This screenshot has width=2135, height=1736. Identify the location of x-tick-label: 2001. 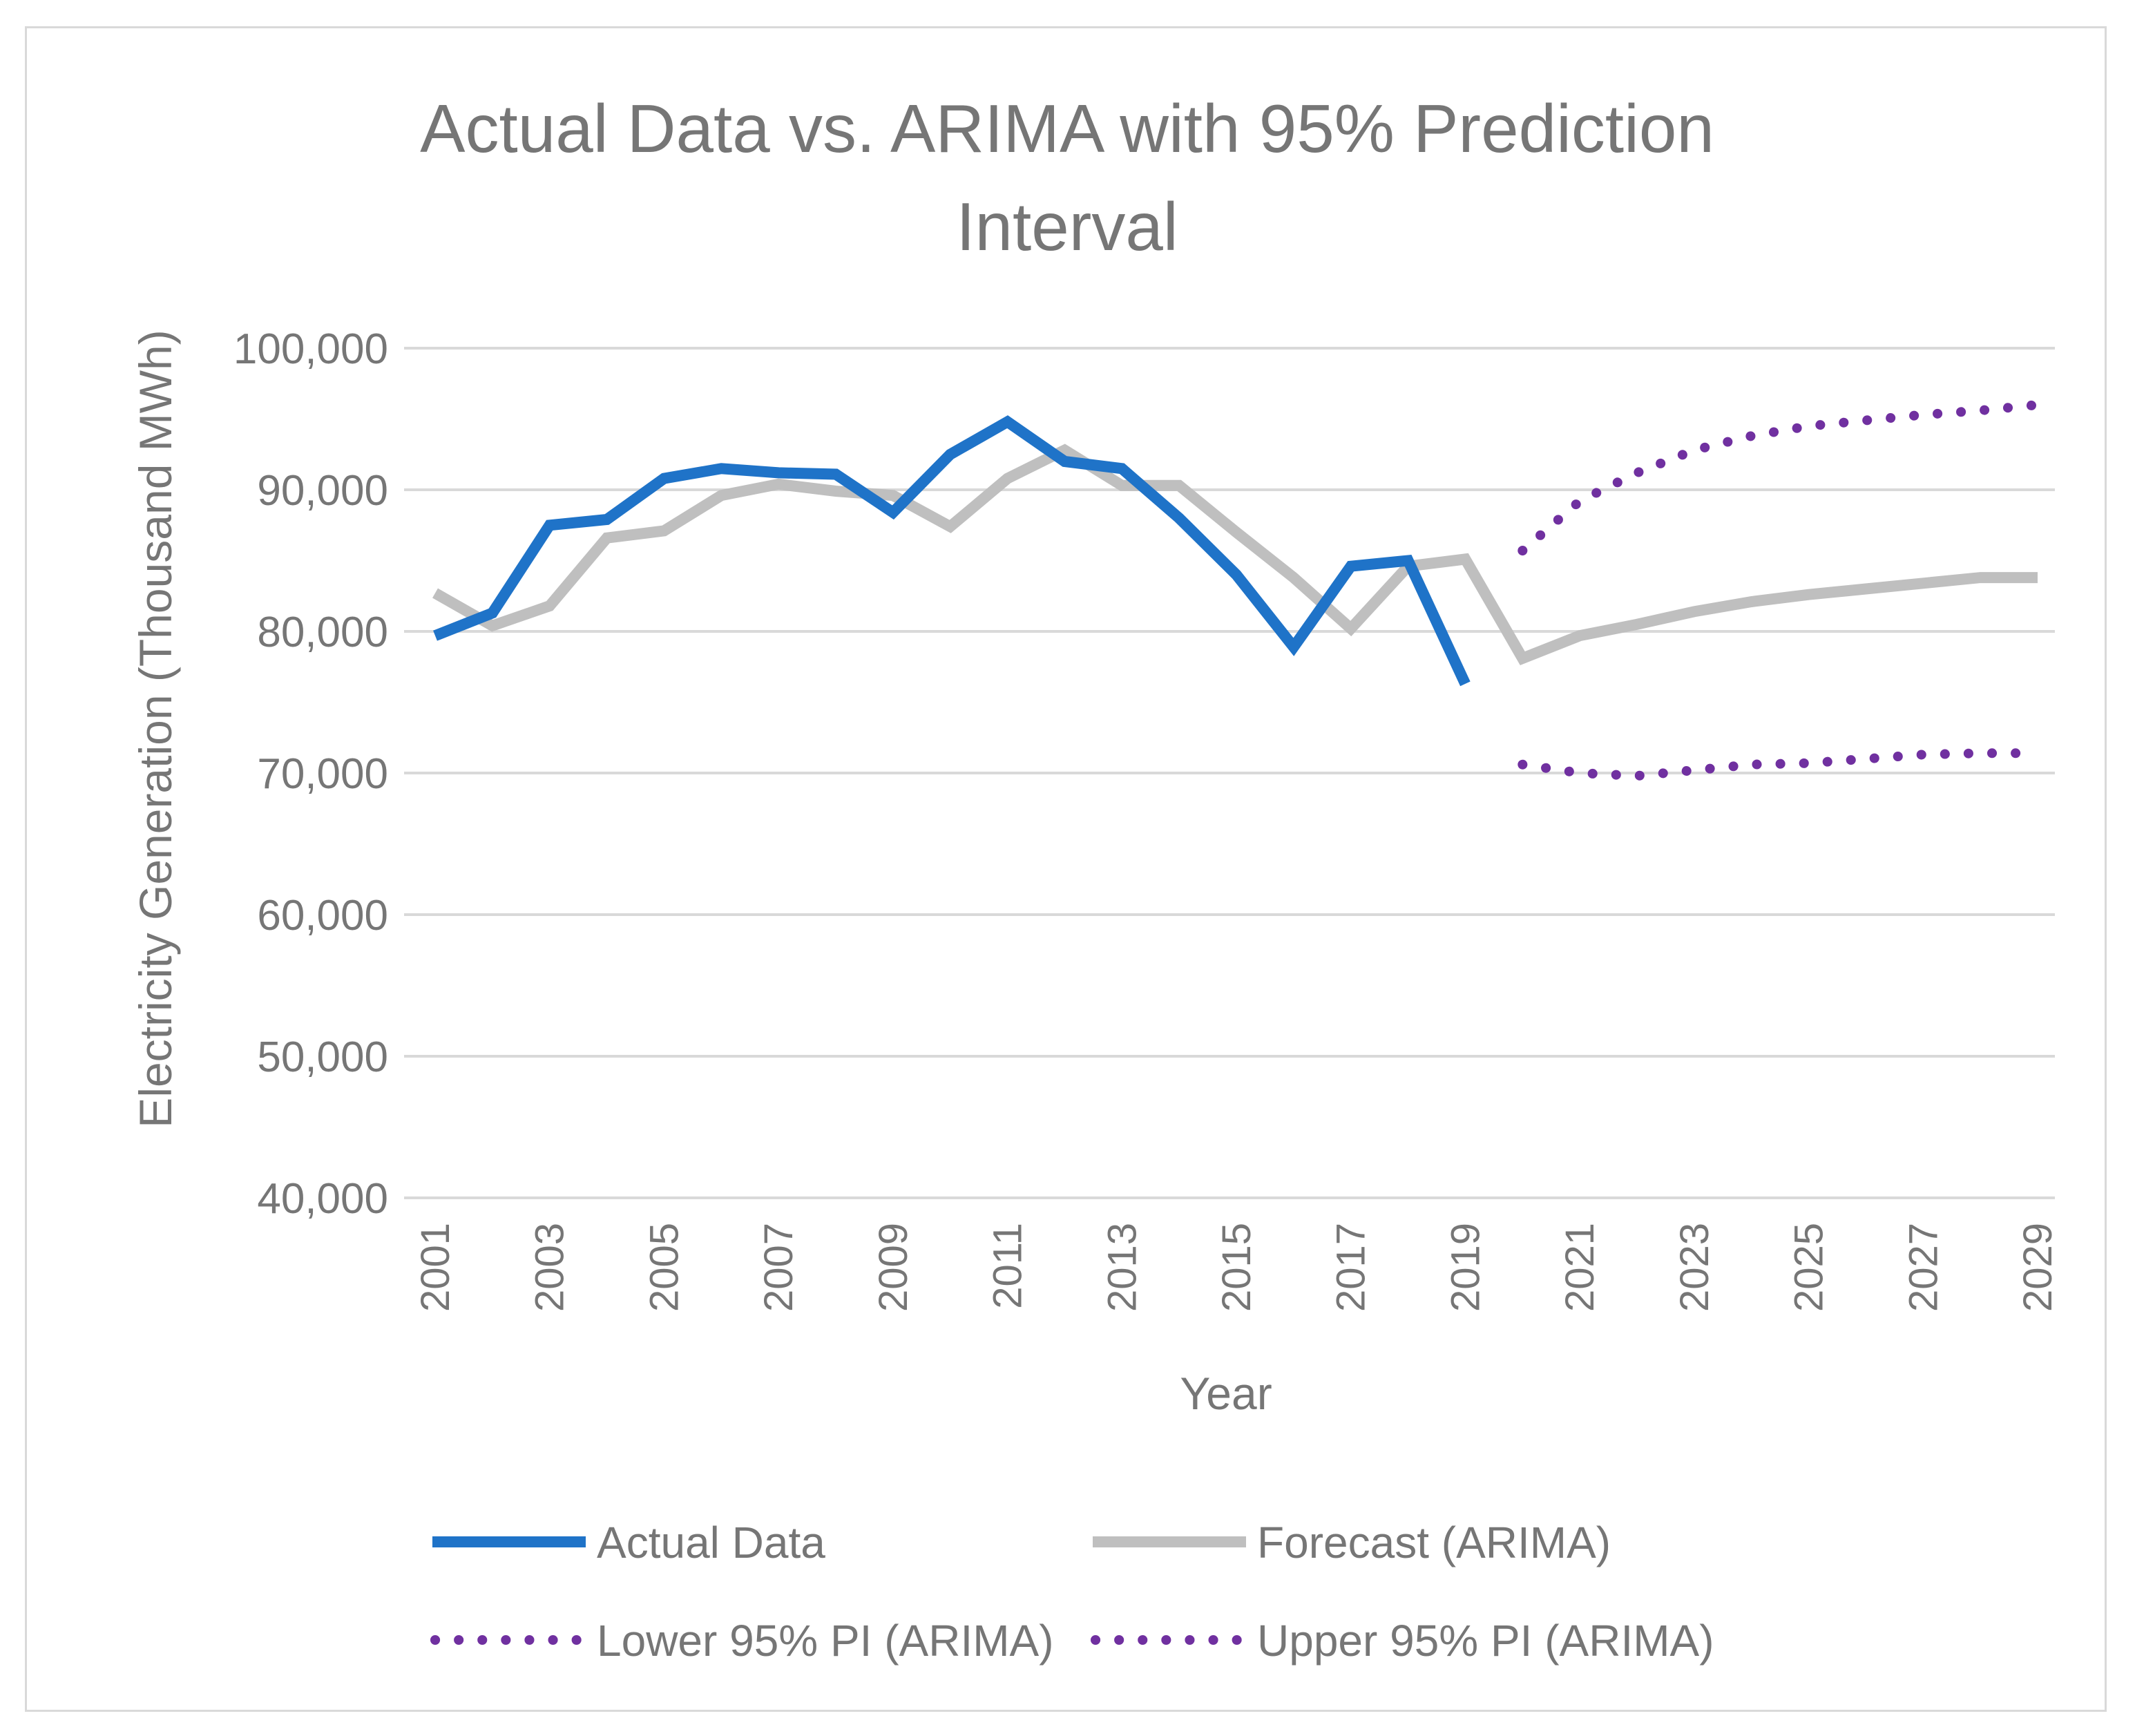
(435, 1267).